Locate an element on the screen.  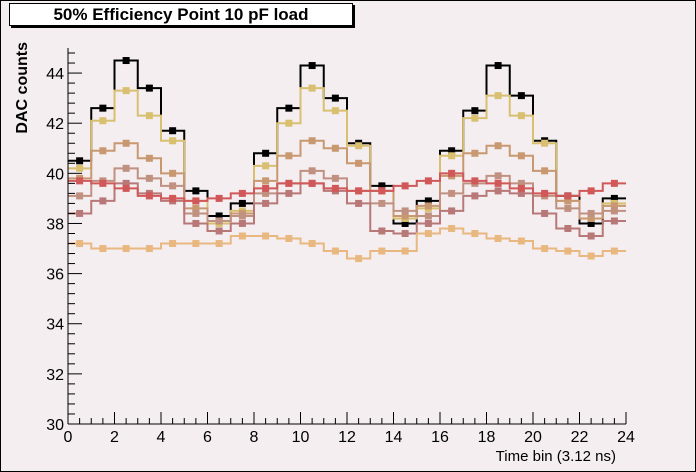
x-tick-label: 18 is located at coordinates (487, 437).